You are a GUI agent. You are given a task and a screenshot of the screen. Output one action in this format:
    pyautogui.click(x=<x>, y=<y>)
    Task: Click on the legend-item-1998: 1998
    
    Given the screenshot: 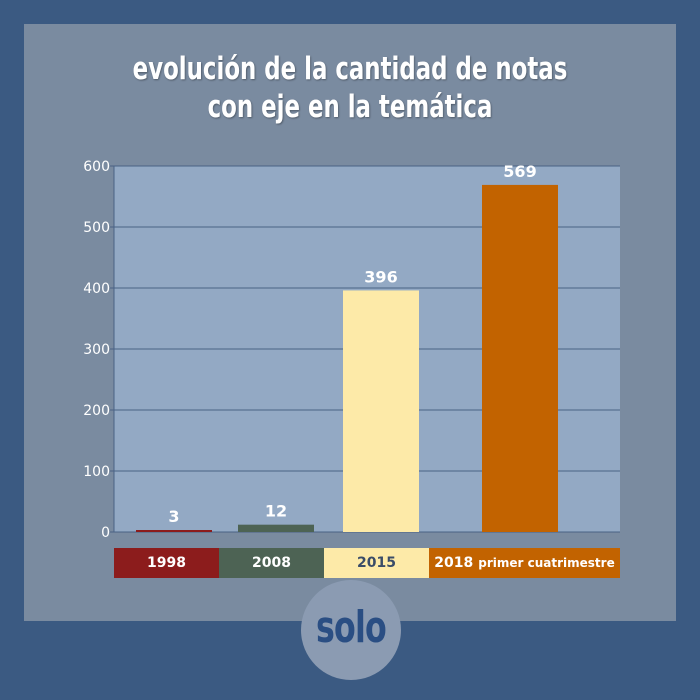 What is the action you would take?
    pyautogui.click(x=166, y=563)
    